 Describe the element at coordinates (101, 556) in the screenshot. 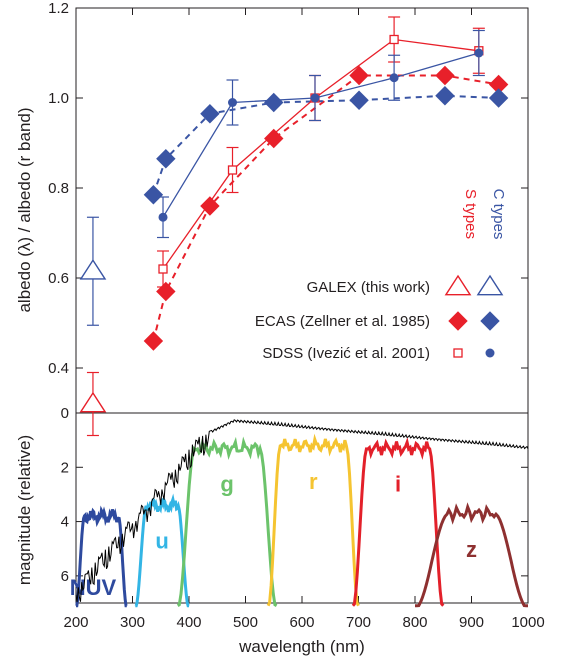

I see `filter-curve-nuv` at that location.